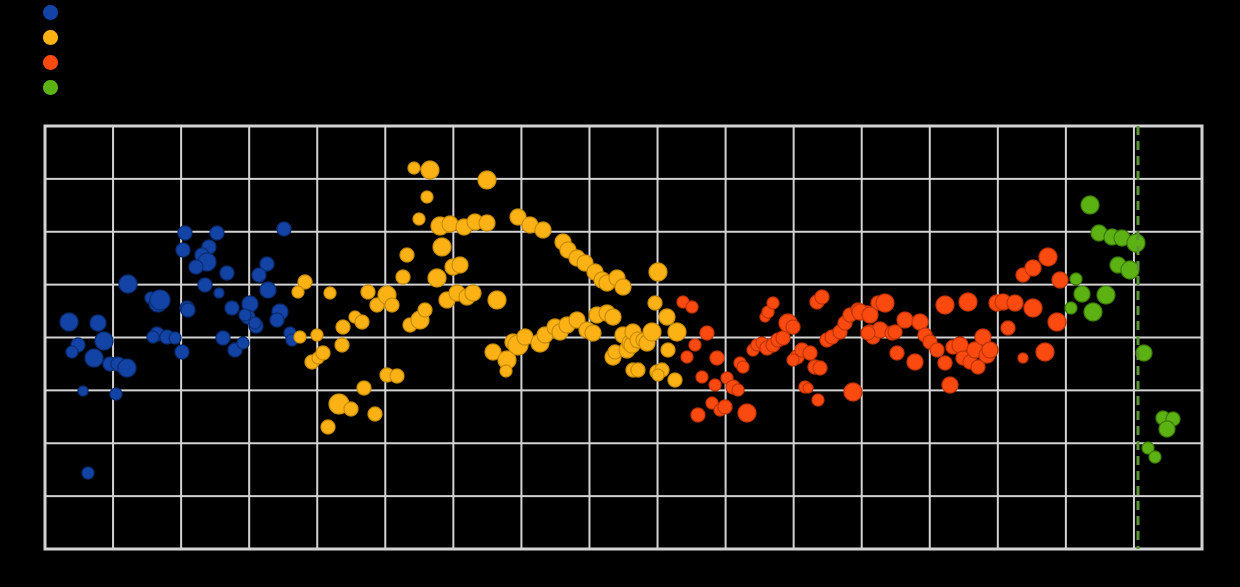 The image size is (1240, 587). What do you see at coordinates (126, 62) in the screenshot?
I see `legend-item-orange` at bounding box center [126, 62].